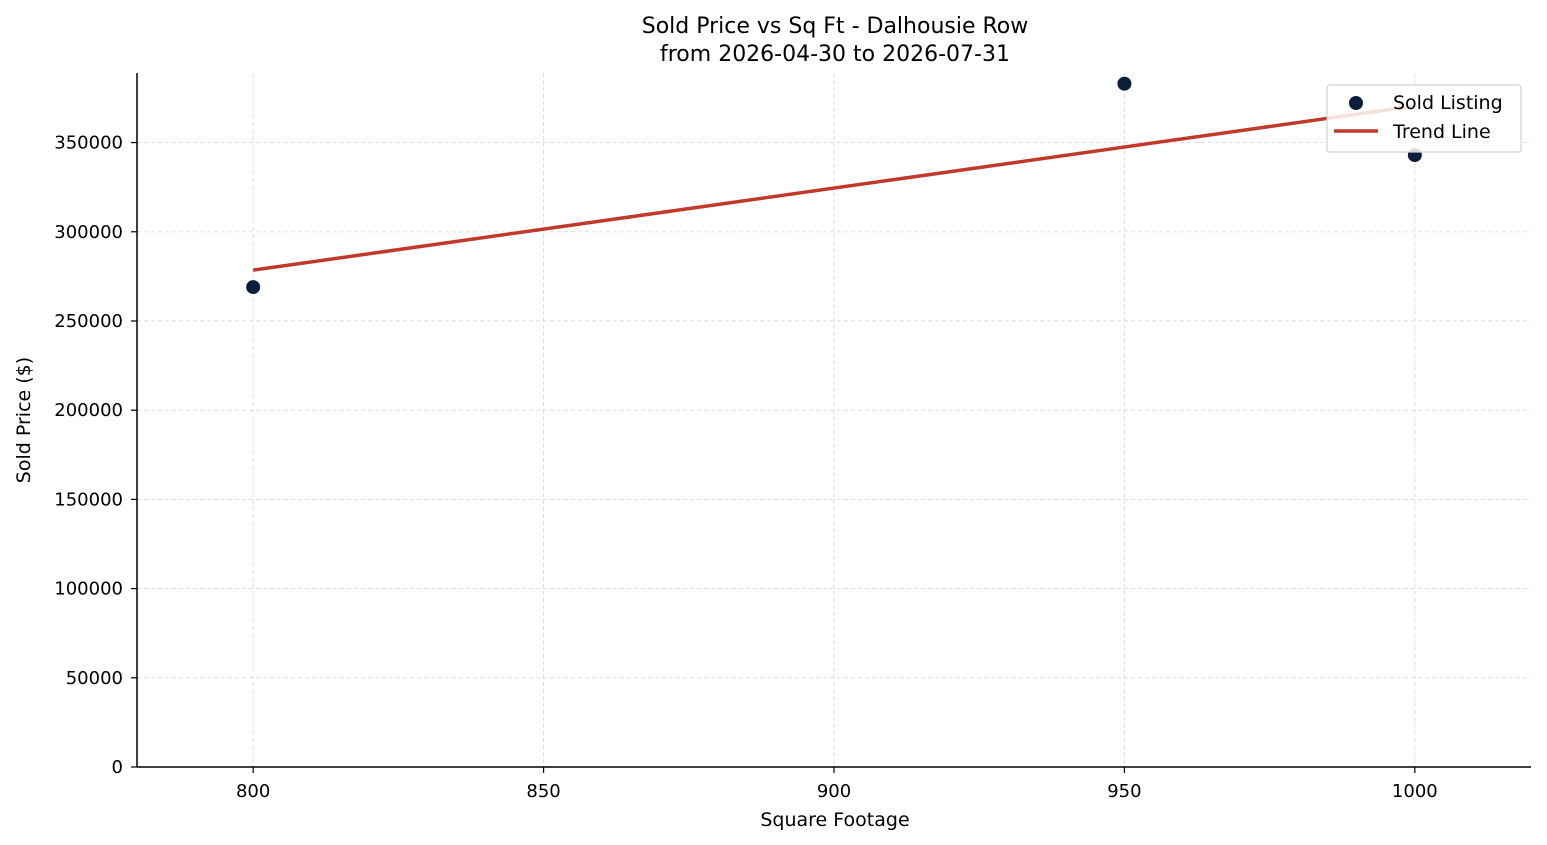 Image resolution: width=1547 pixels, height=845 pixels. I want to click on x-axis-ticks: 800 850 900 950 1000, so click(837, 784).